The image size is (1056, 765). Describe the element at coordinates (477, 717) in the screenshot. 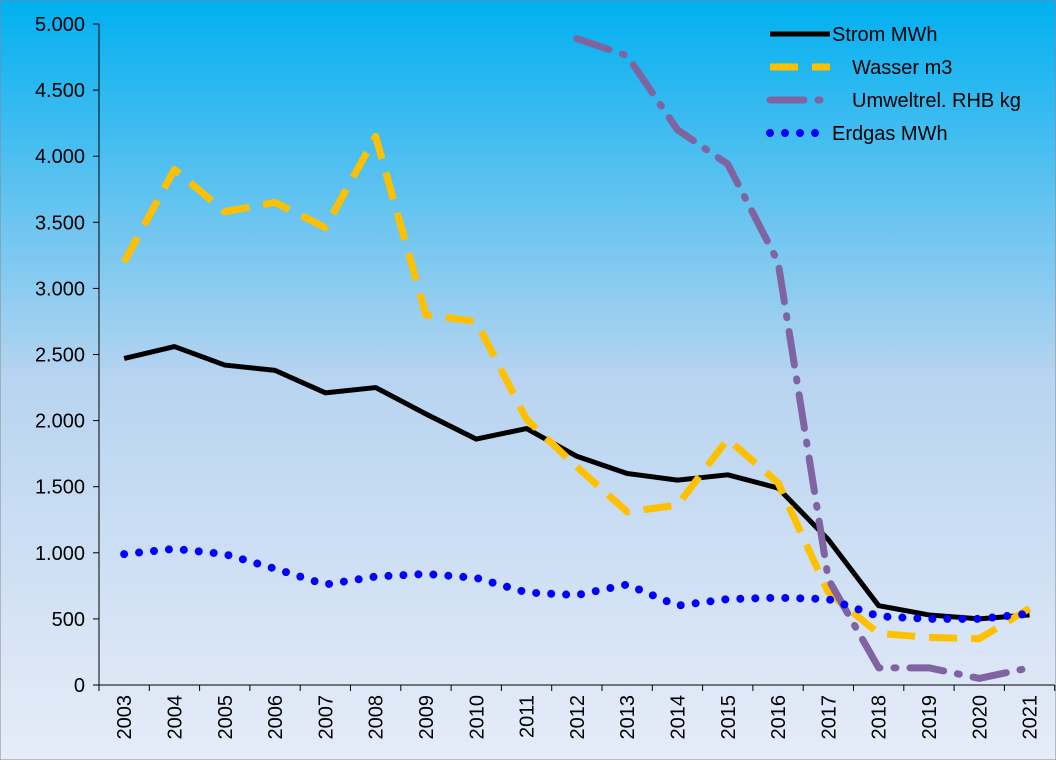

I see `x-tick-label: 2010` at that location.